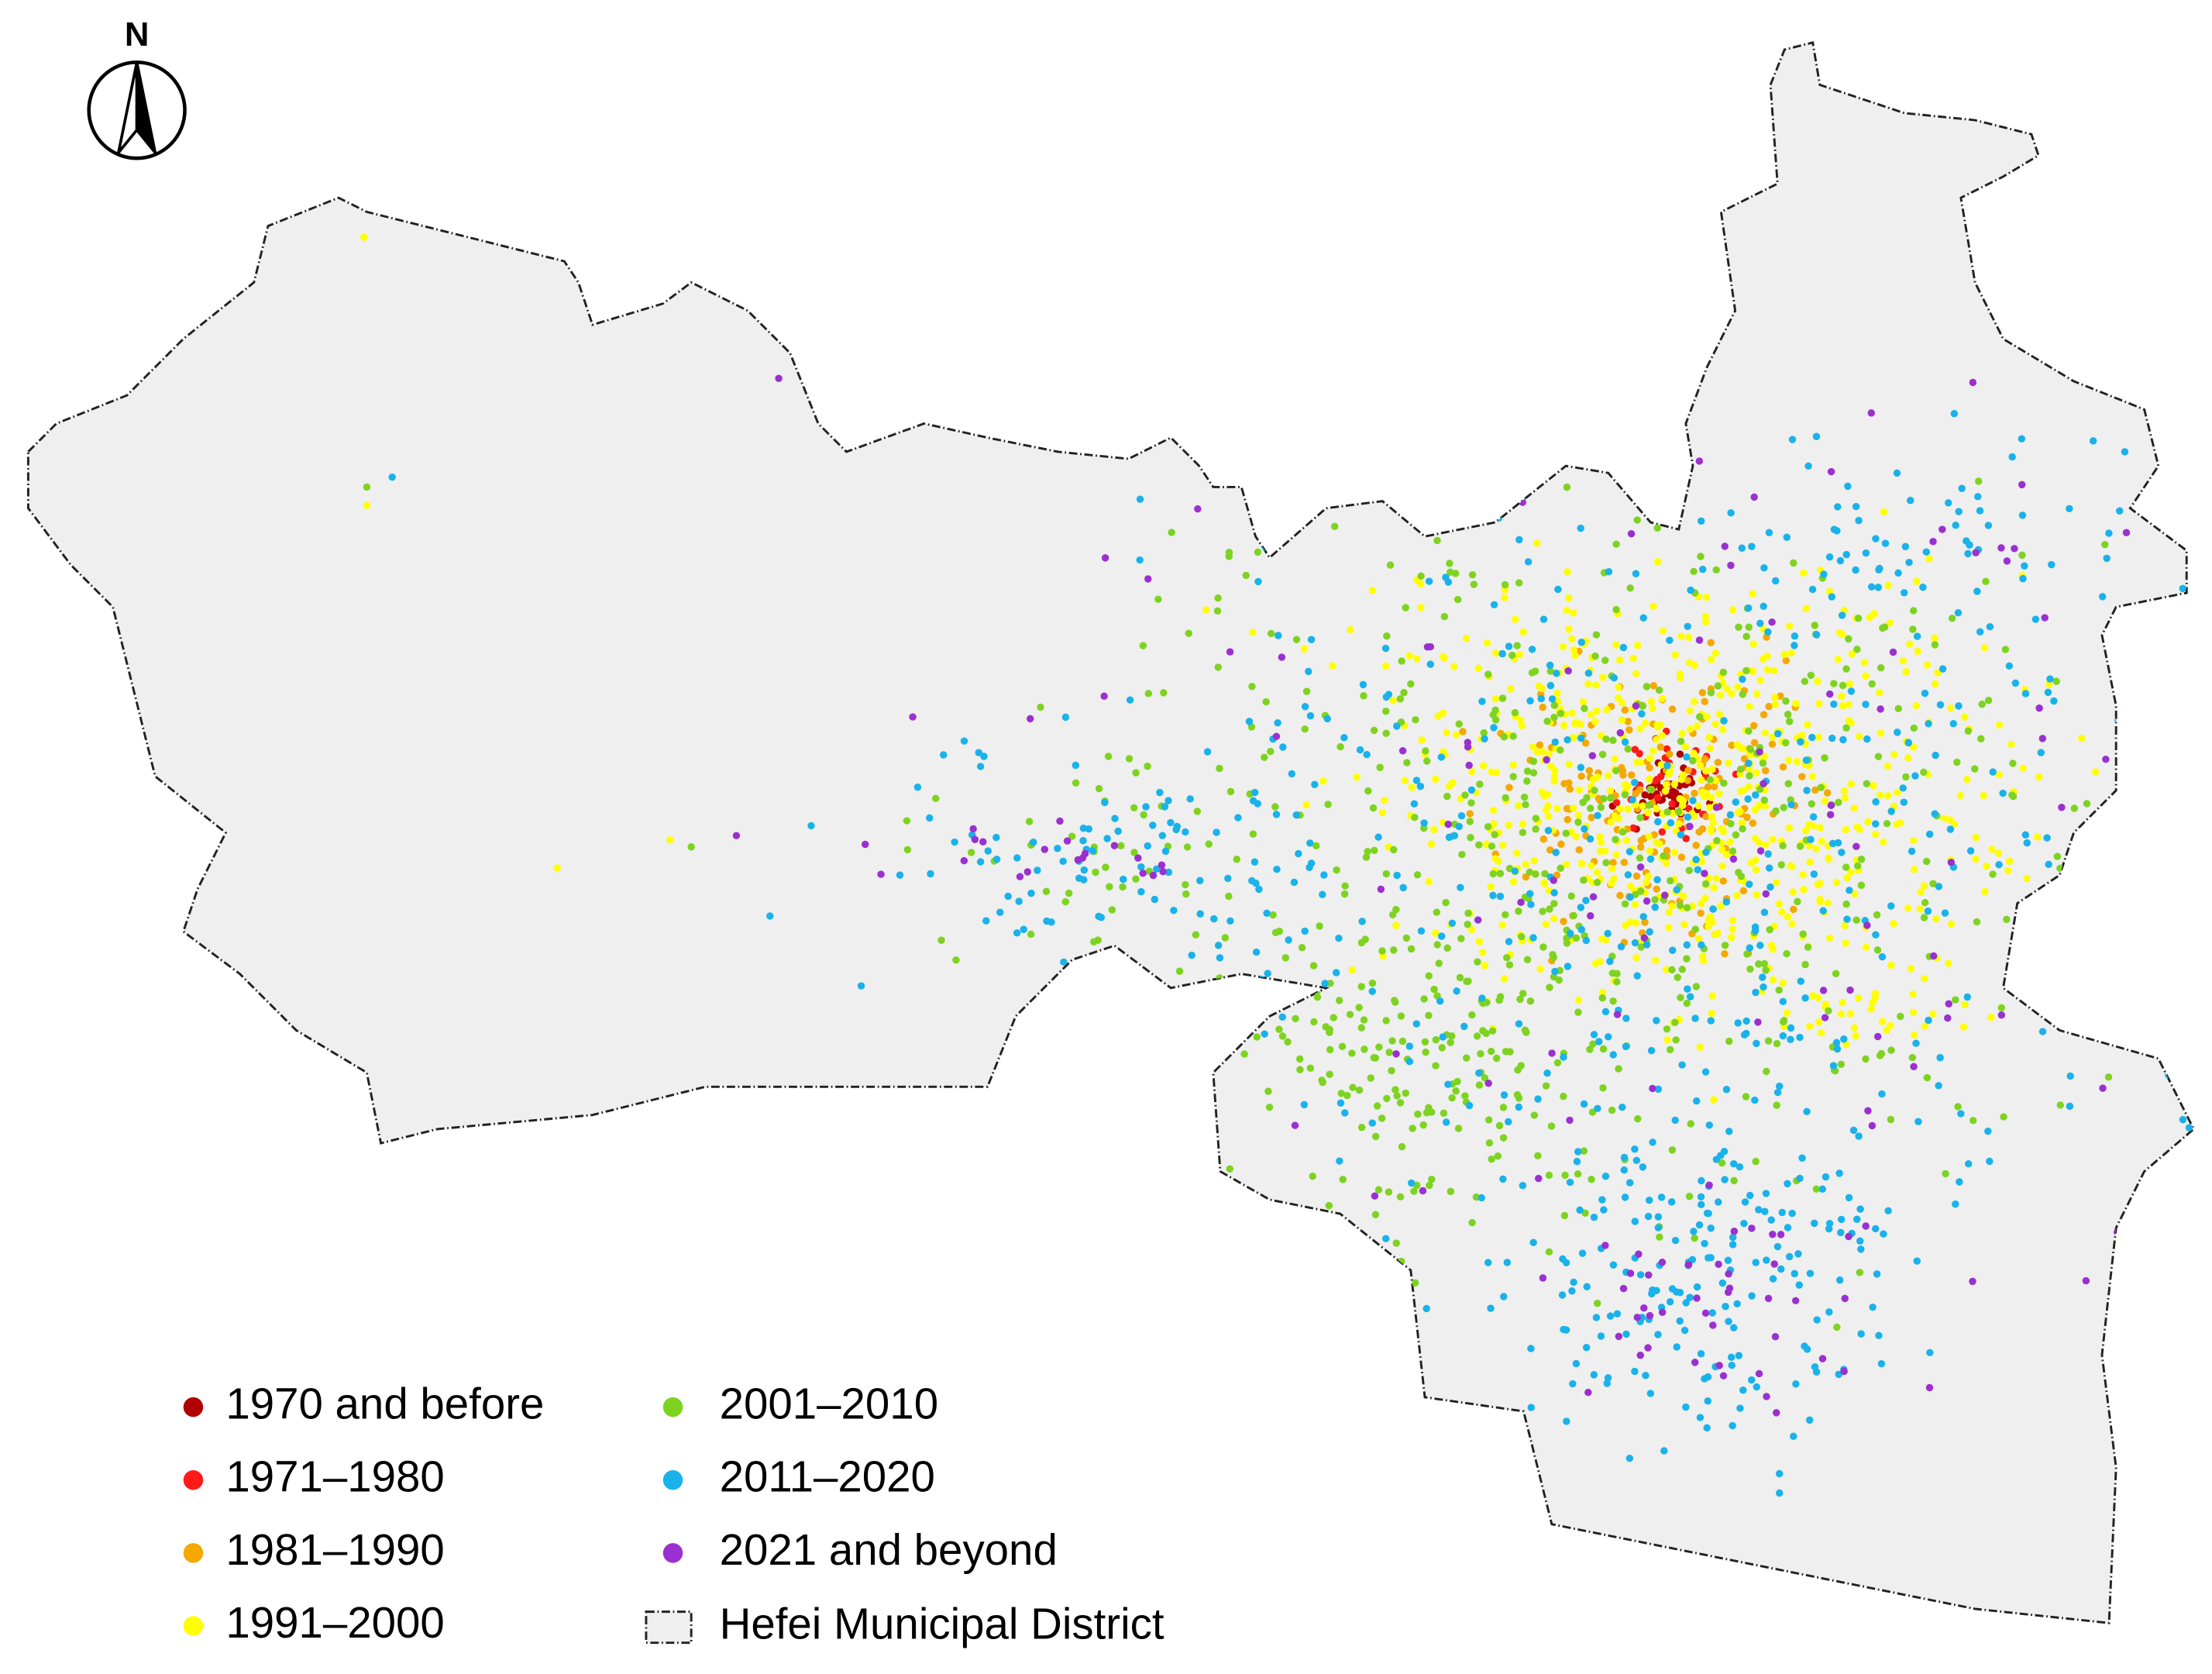  Describe the element at coordinates (193, 1407) in the screenshot. I see `legend-swatch` at that location.